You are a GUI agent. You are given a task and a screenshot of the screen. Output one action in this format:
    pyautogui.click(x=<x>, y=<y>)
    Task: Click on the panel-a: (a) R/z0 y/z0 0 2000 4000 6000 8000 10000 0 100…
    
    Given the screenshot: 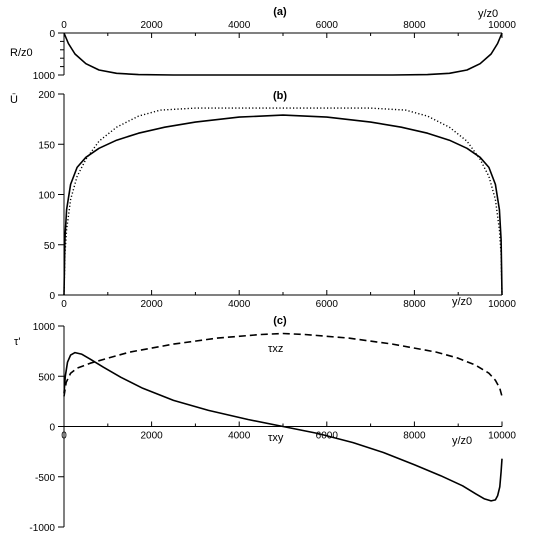 What is the action you would take?
    pyautogui.click(x=263, y=44)
    